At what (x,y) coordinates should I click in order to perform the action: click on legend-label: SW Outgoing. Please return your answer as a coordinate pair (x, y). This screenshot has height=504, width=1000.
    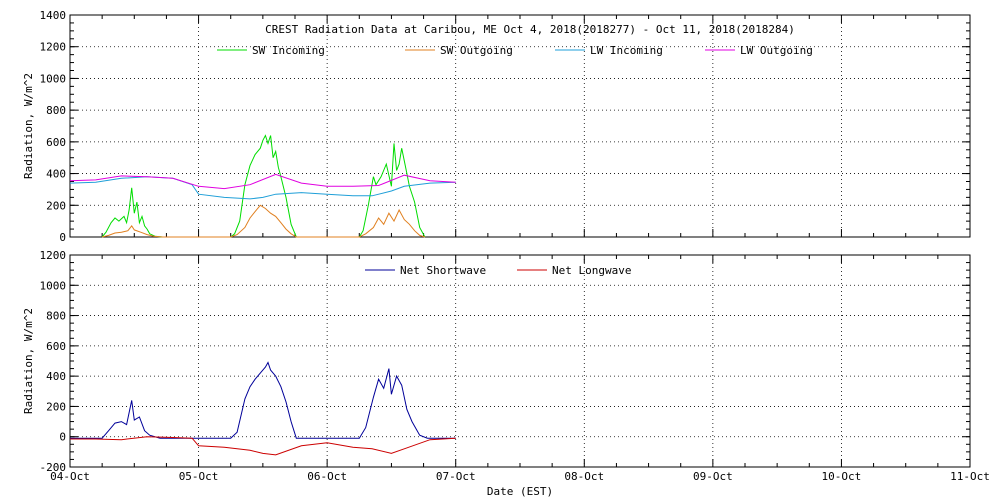
    Looking at the image, I should click on (476, 50).